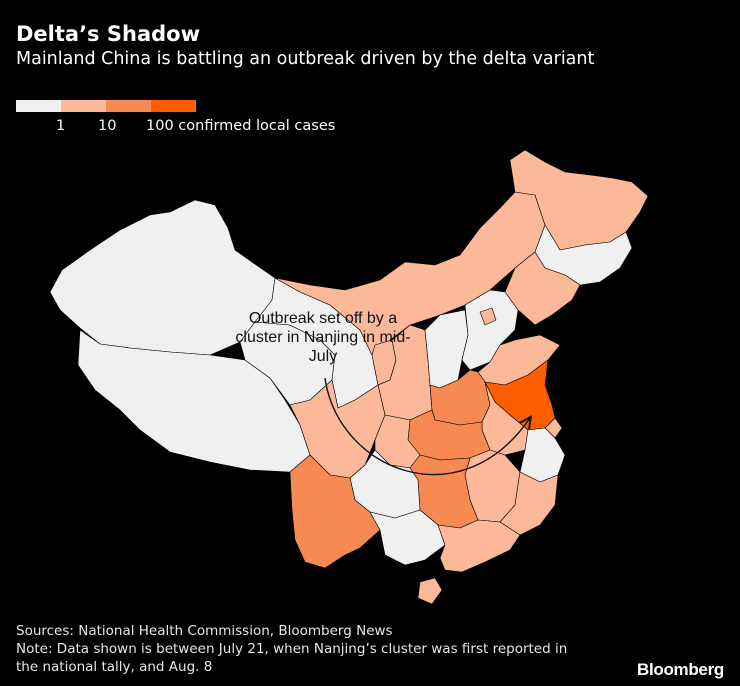  I want to click on region-fujian, so click(529, 503).